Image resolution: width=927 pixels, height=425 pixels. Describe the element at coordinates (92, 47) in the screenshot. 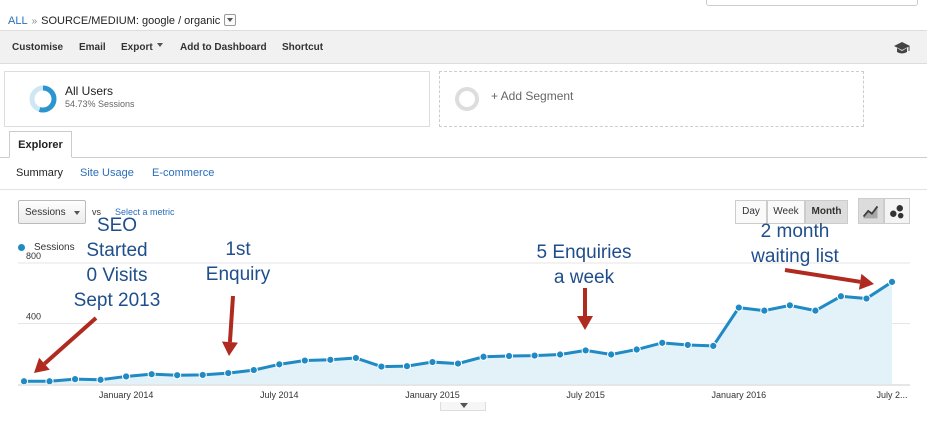

I see `email-button: Email` at that location.